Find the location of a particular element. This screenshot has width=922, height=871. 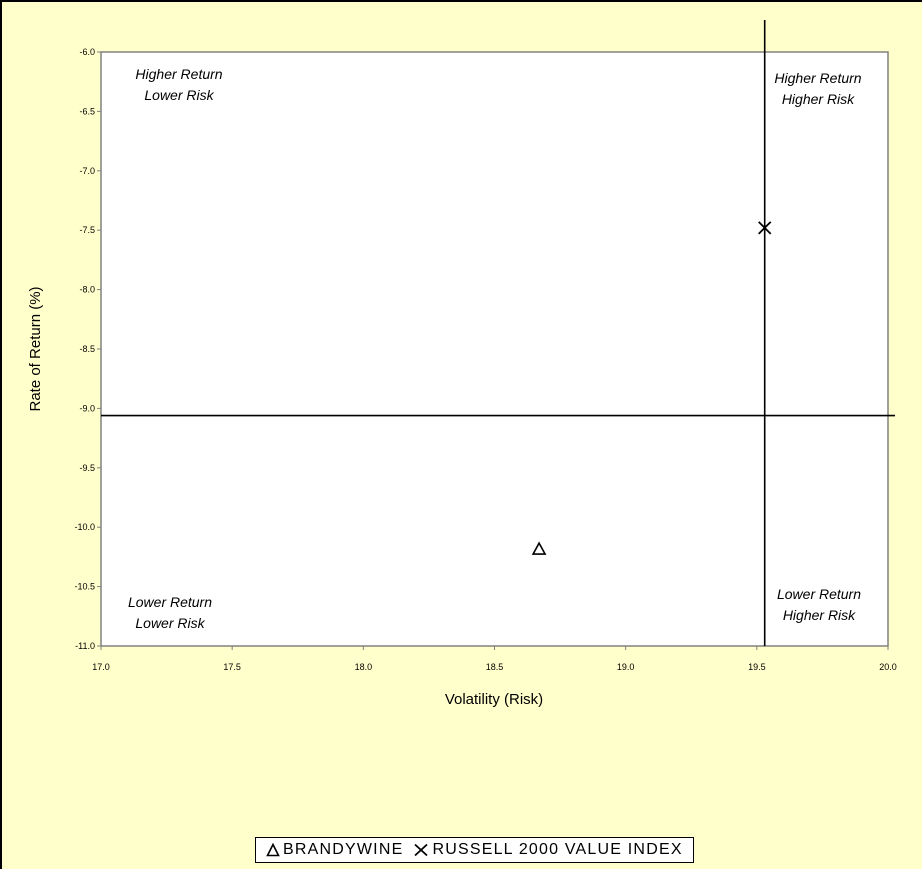

x-tick-label: 20.0 is located at coordinates (888, 667).